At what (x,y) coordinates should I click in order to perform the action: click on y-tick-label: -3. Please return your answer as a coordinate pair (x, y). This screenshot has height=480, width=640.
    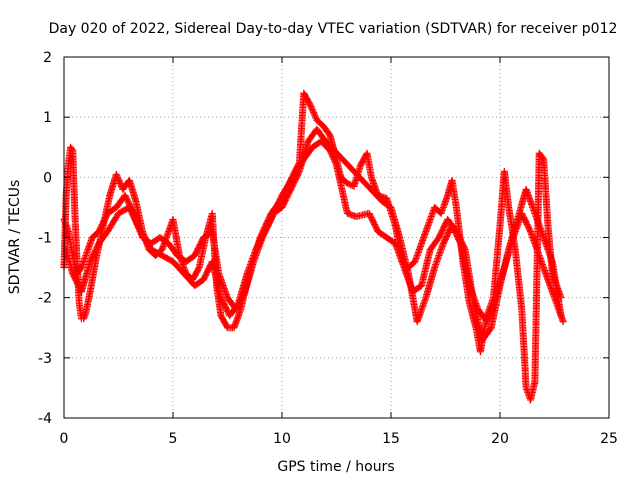
    Looking at the image, I should click on (45, 359).